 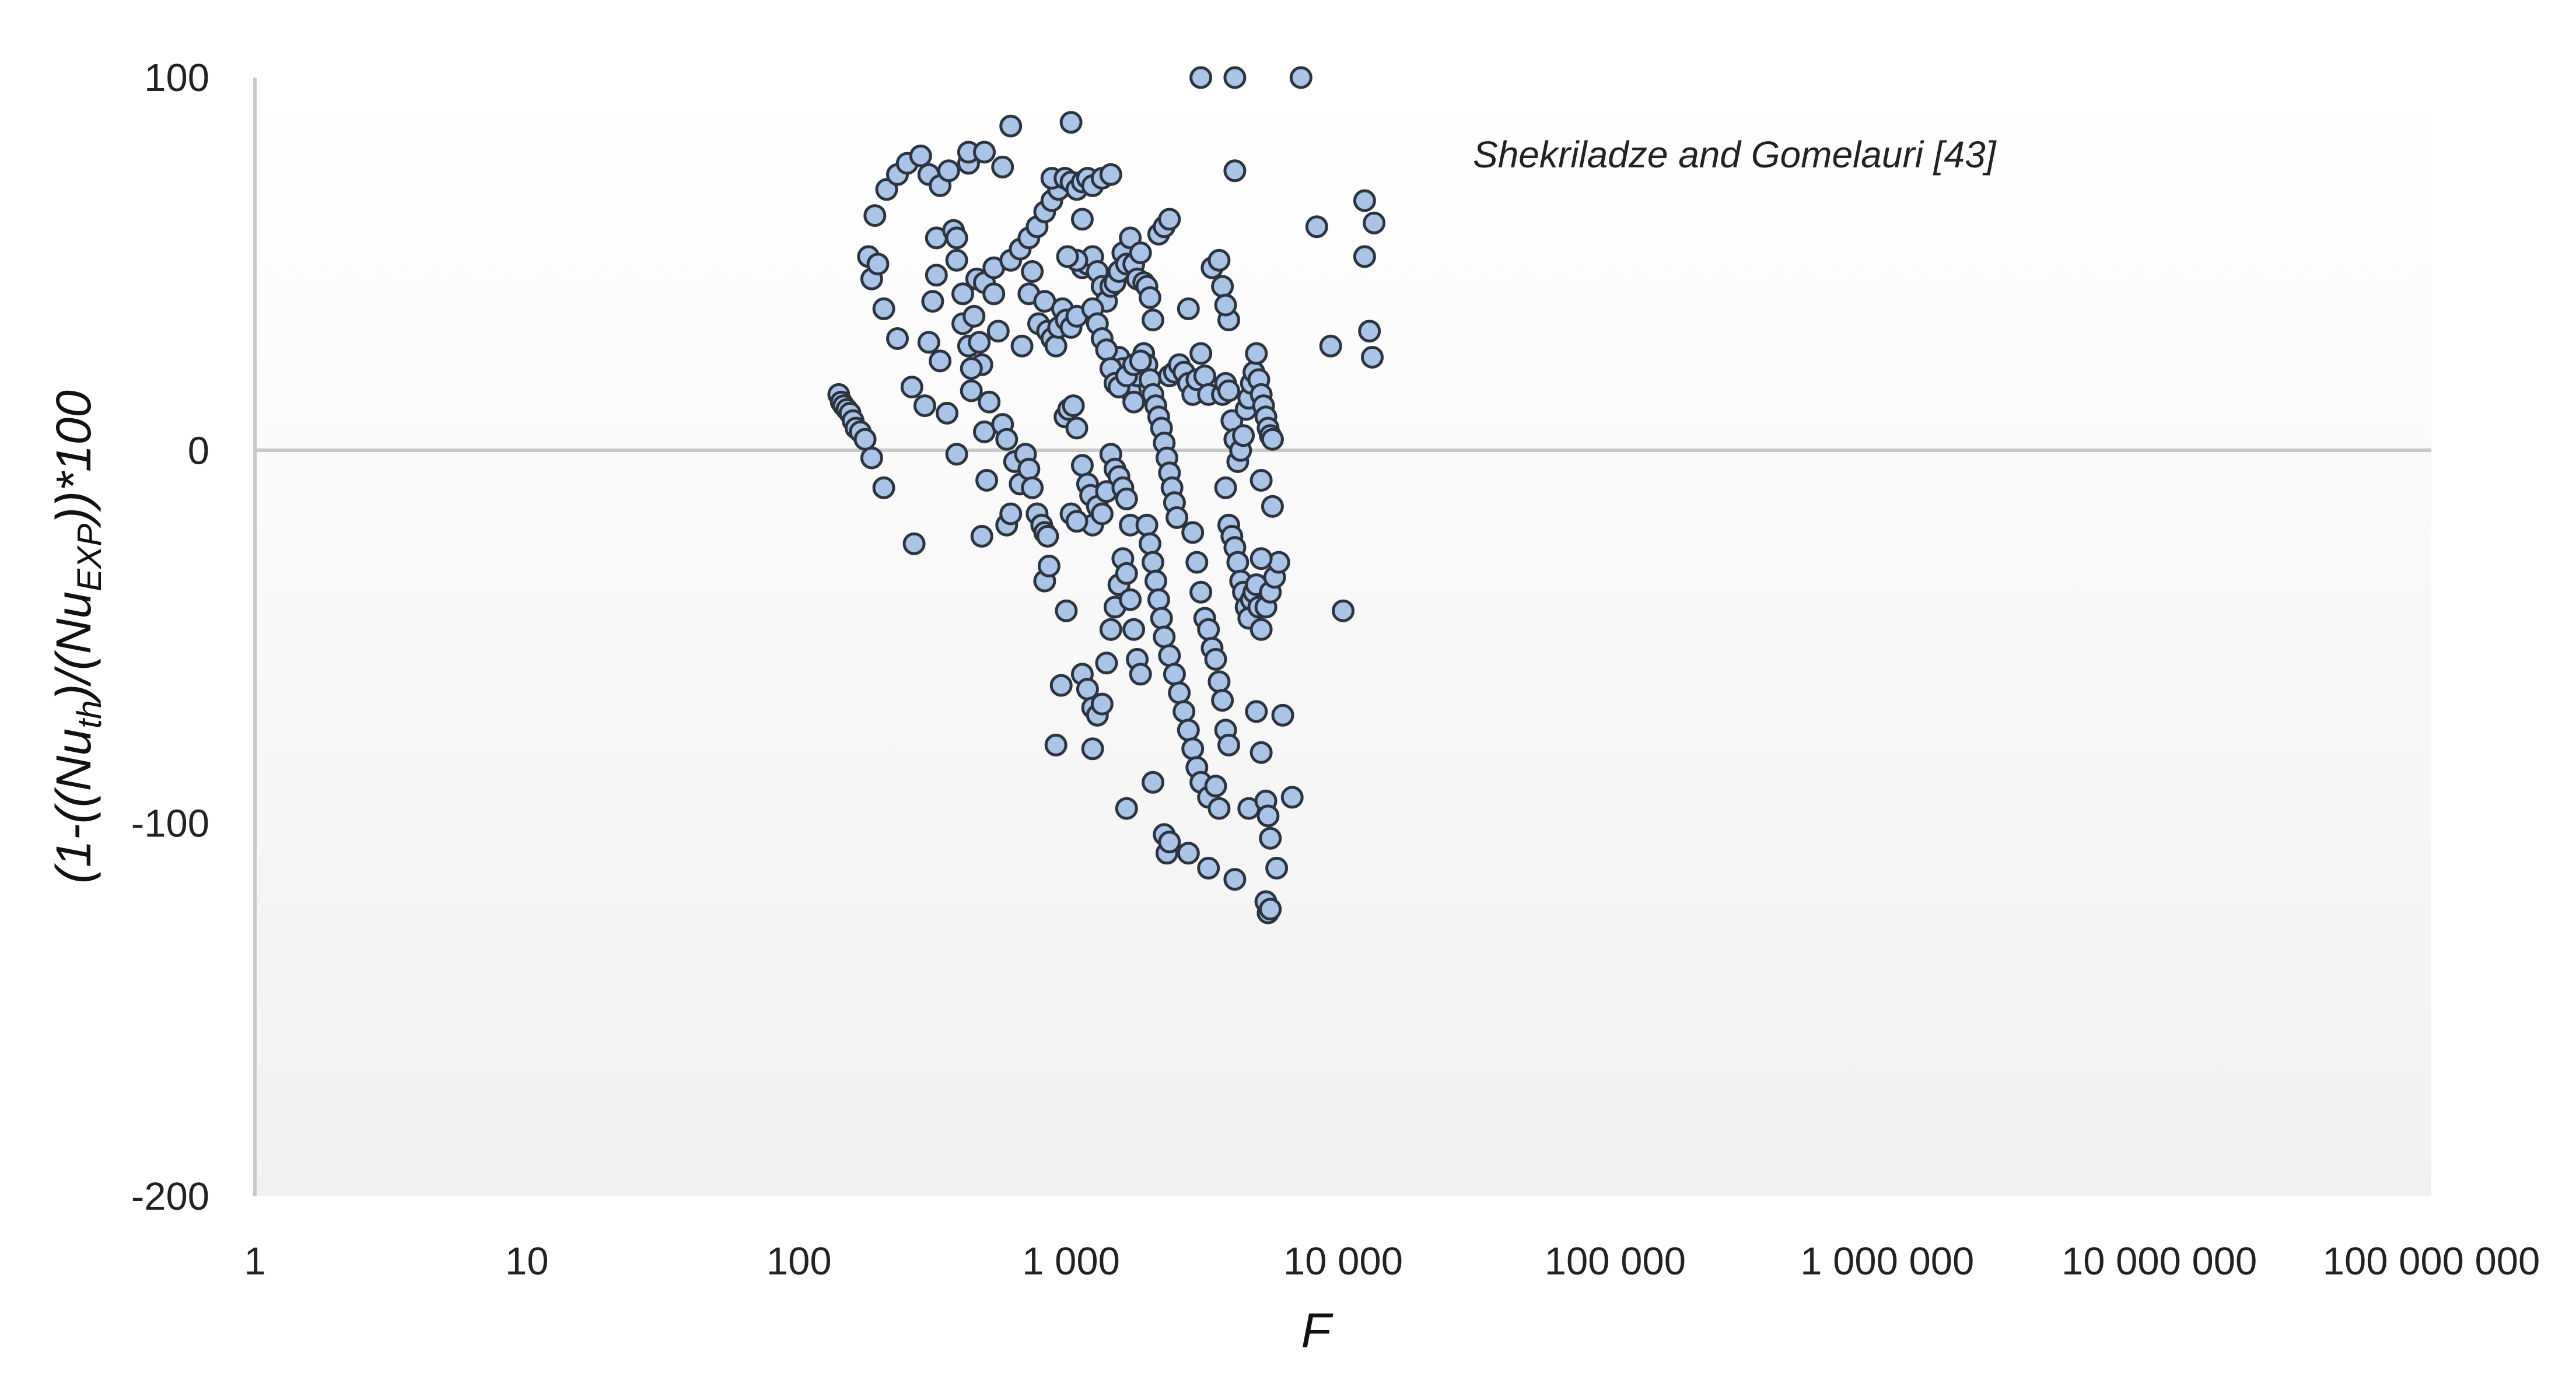 I want to click on x-tick-label: 100 000, so click(x=1615, y=1261).